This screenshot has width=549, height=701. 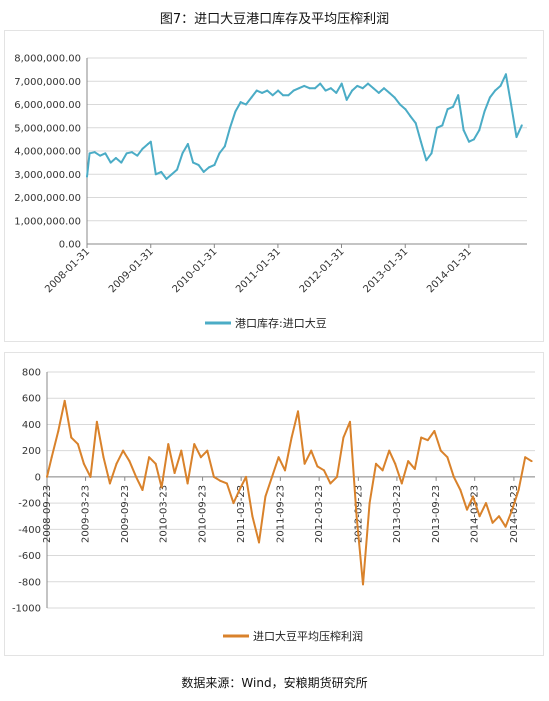 I want to click on y-tick-label: -600, so click(x=29, y=556).